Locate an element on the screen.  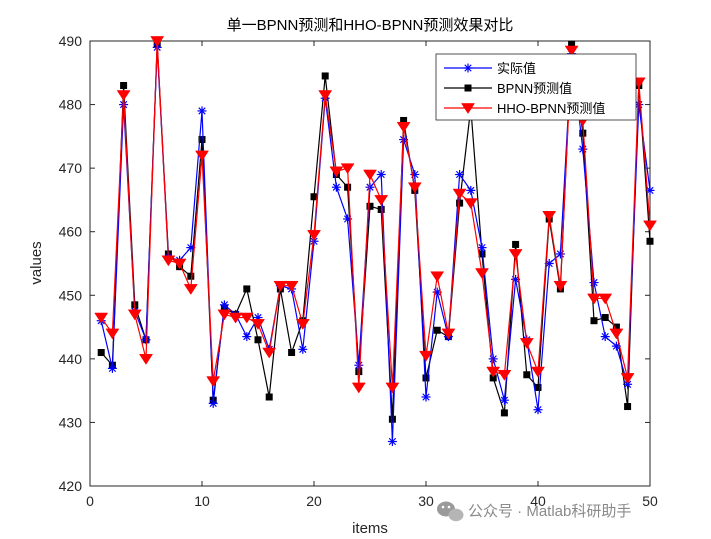
legend-entry: BPNN预测值 is located at coordinates (508, 88).